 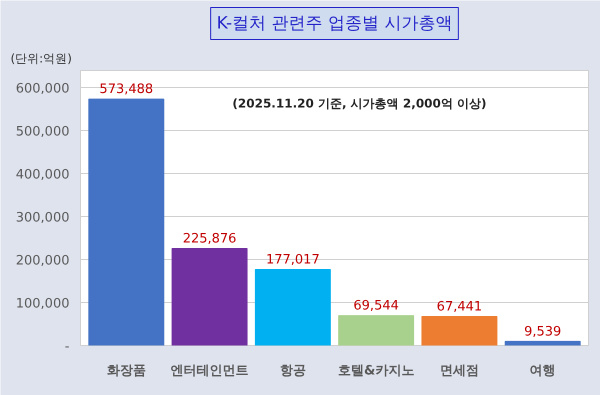 What do you see at coordinates (459, 371) in the screenshot?
I see `x-tick-label: 면세점` at bounding box center [459, 371].